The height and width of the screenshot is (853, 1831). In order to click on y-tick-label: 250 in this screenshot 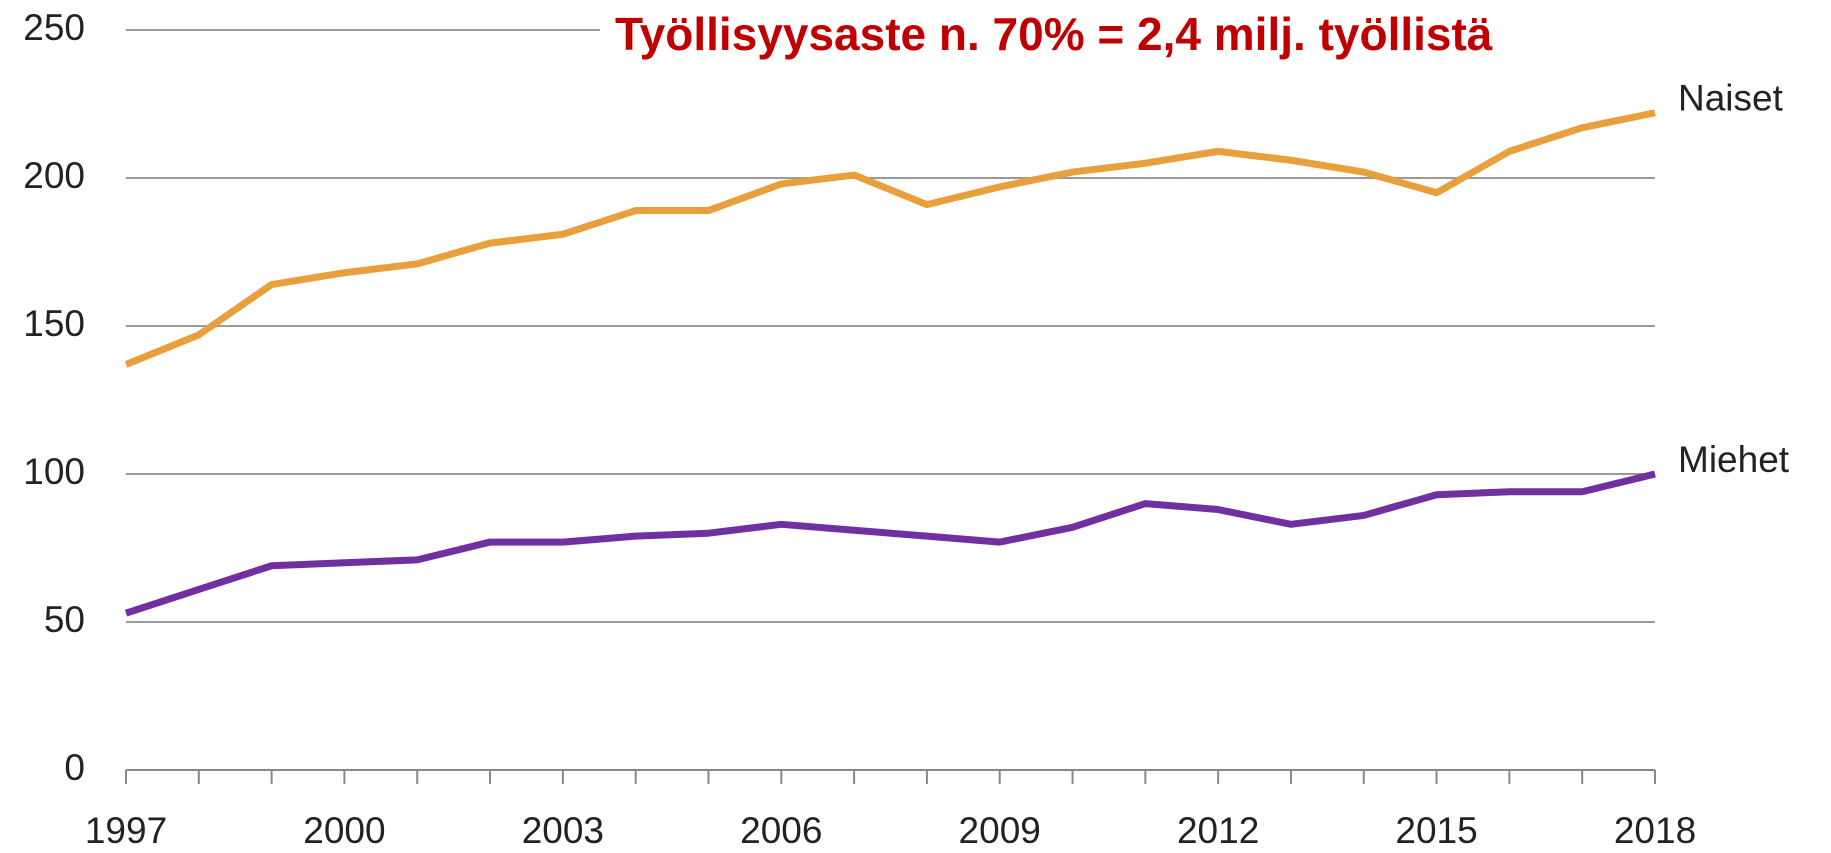, I will do `click(54, 27)`.